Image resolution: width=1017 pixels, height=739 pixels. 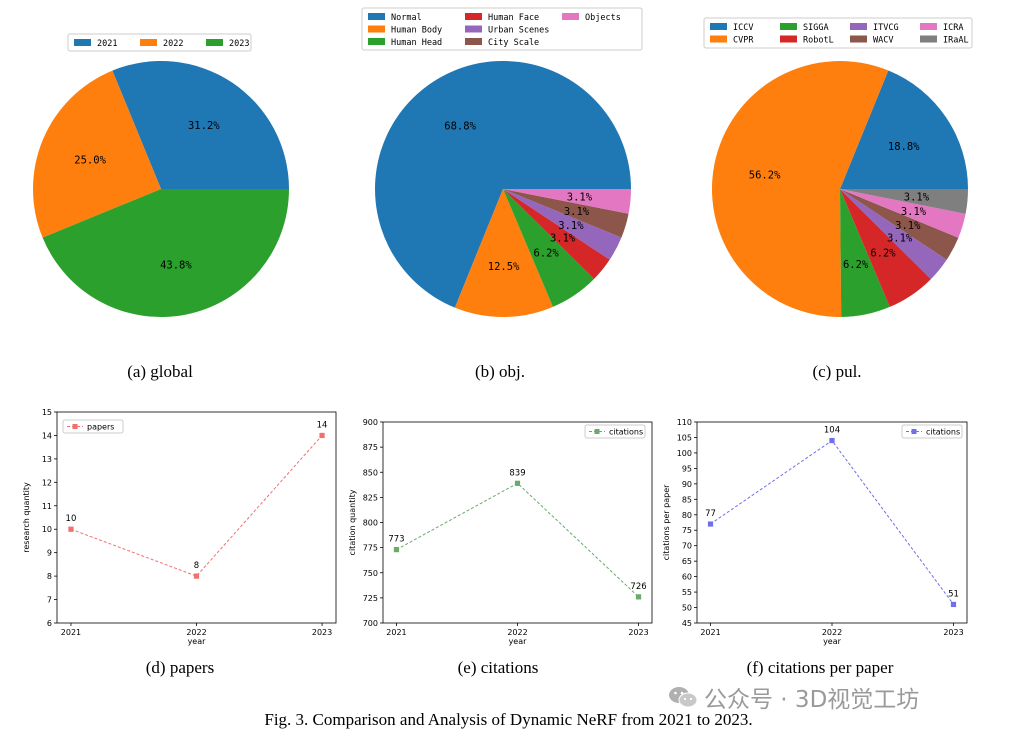 I want to click on legend-swatch-wacv, so click(x=858, y=39).